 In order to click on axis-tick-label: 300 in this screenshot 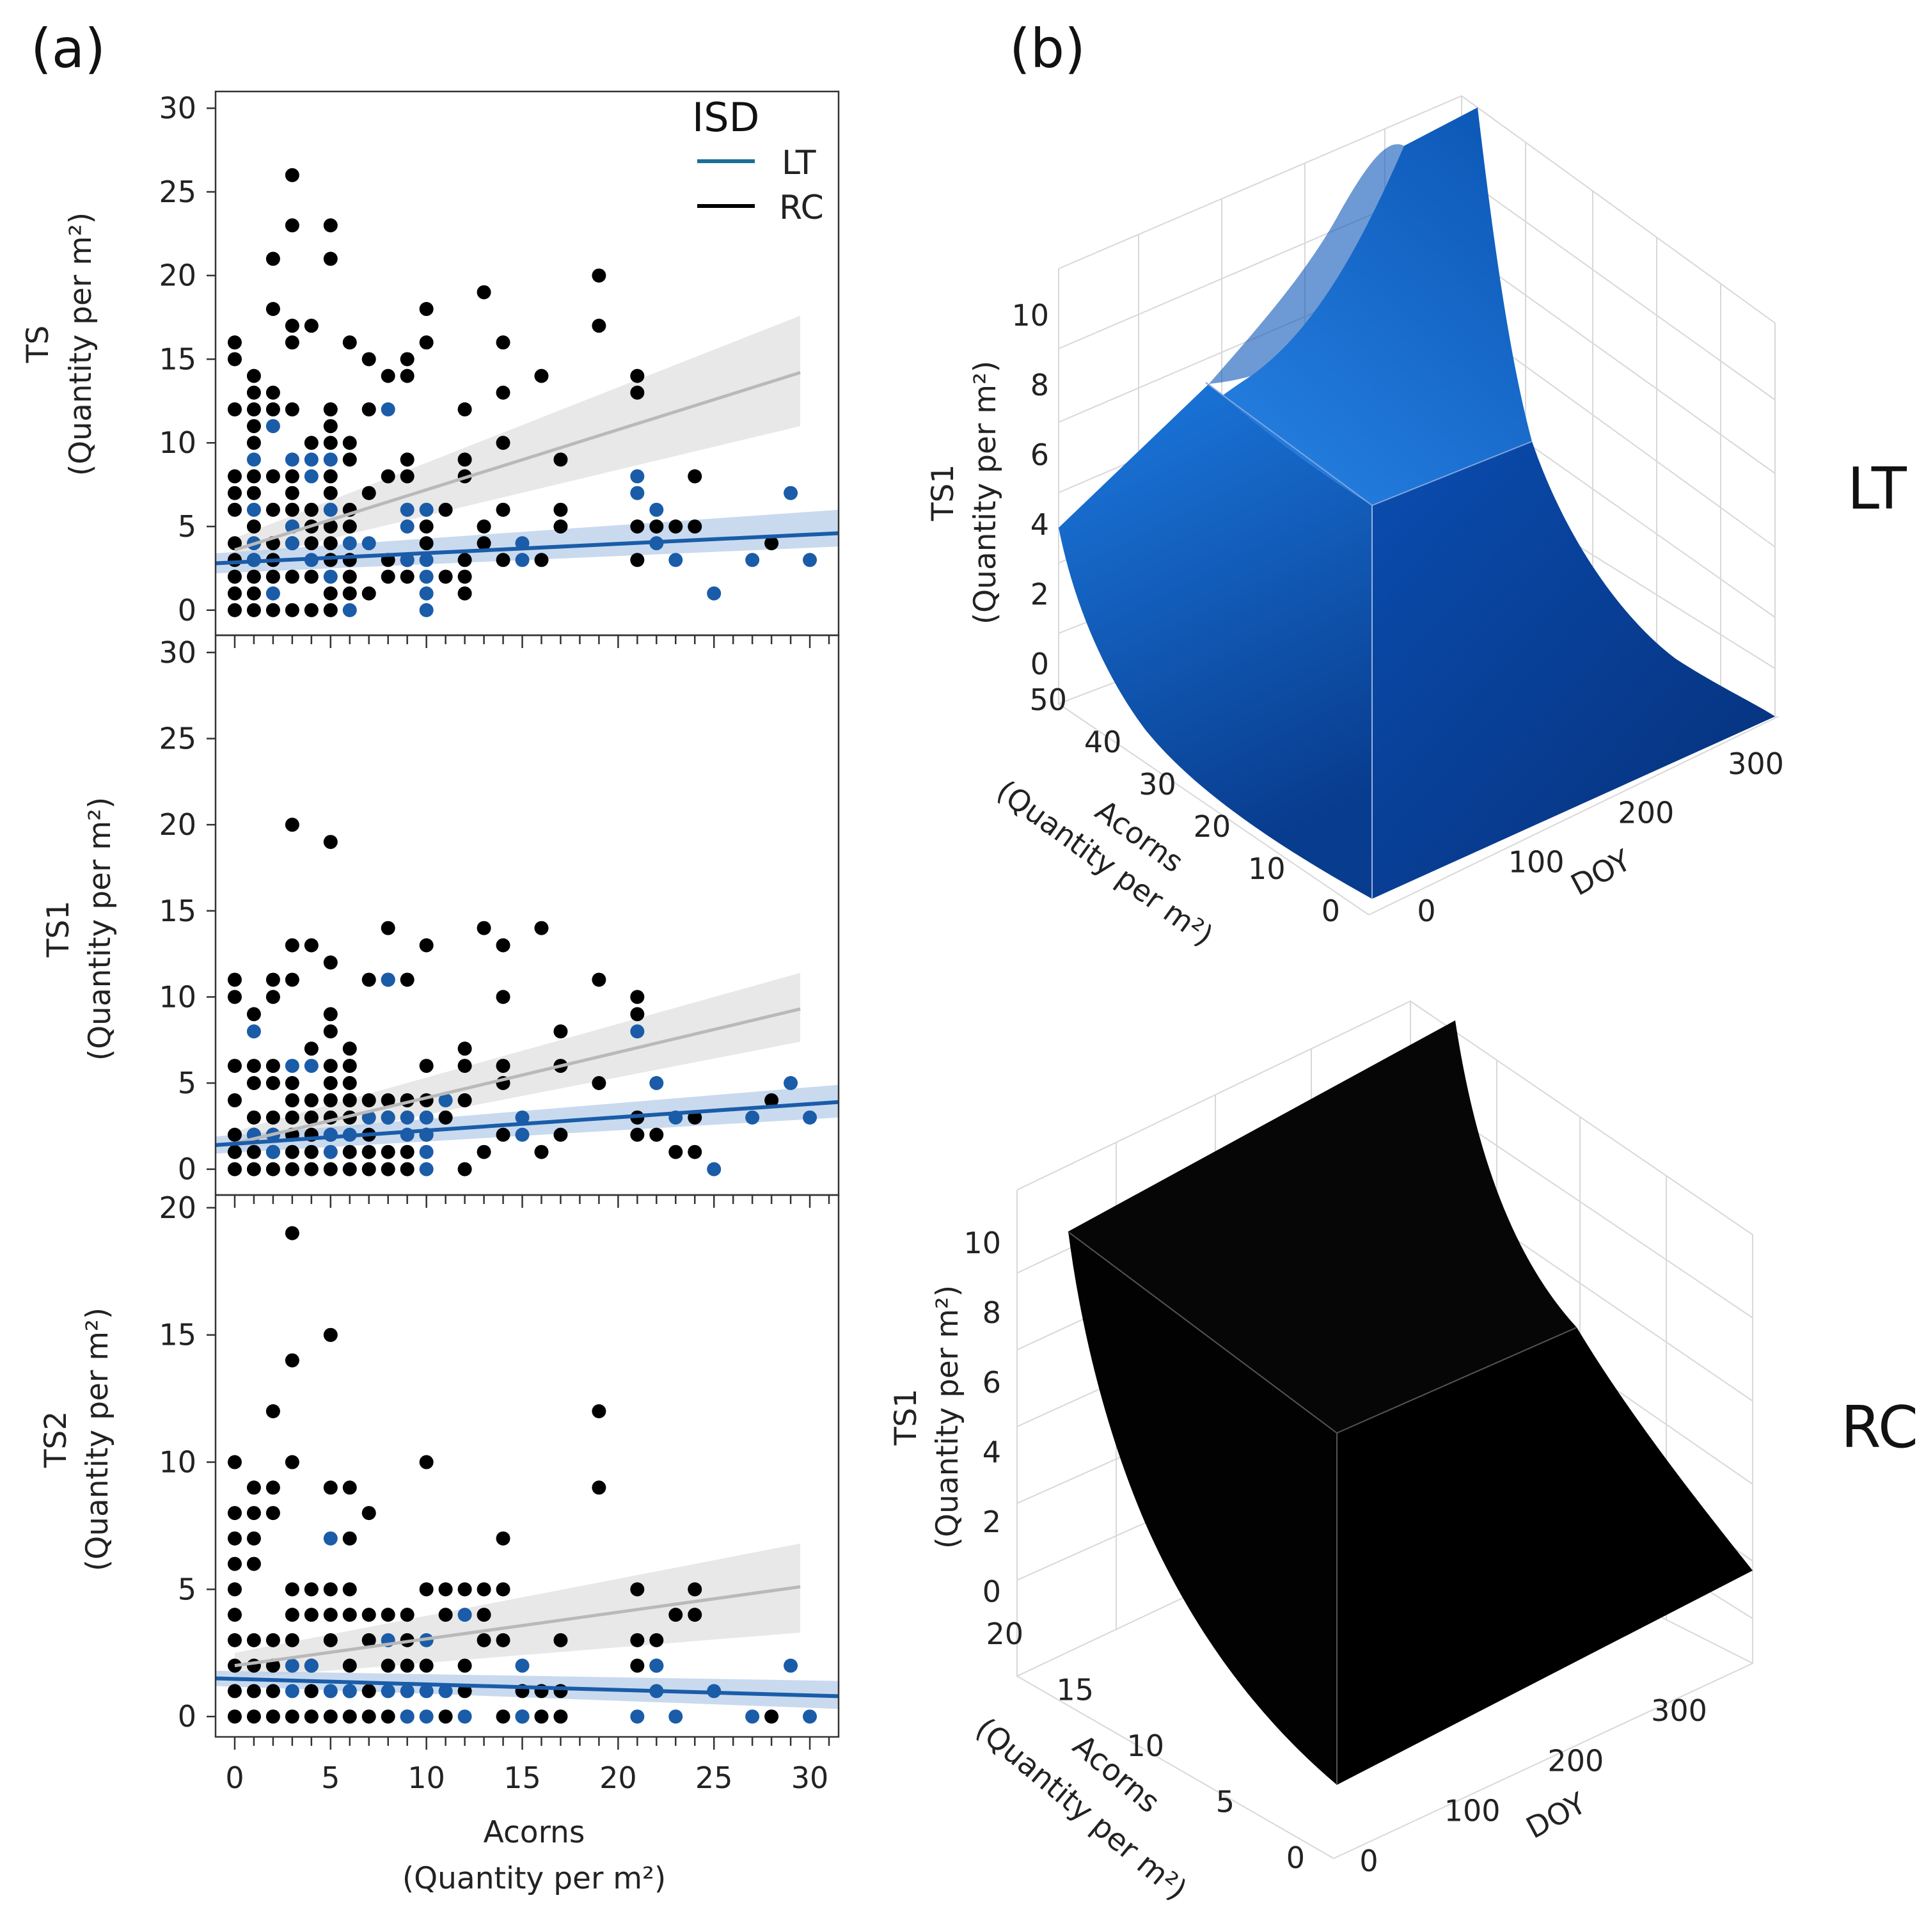, I will do `click(1756, 764)`.